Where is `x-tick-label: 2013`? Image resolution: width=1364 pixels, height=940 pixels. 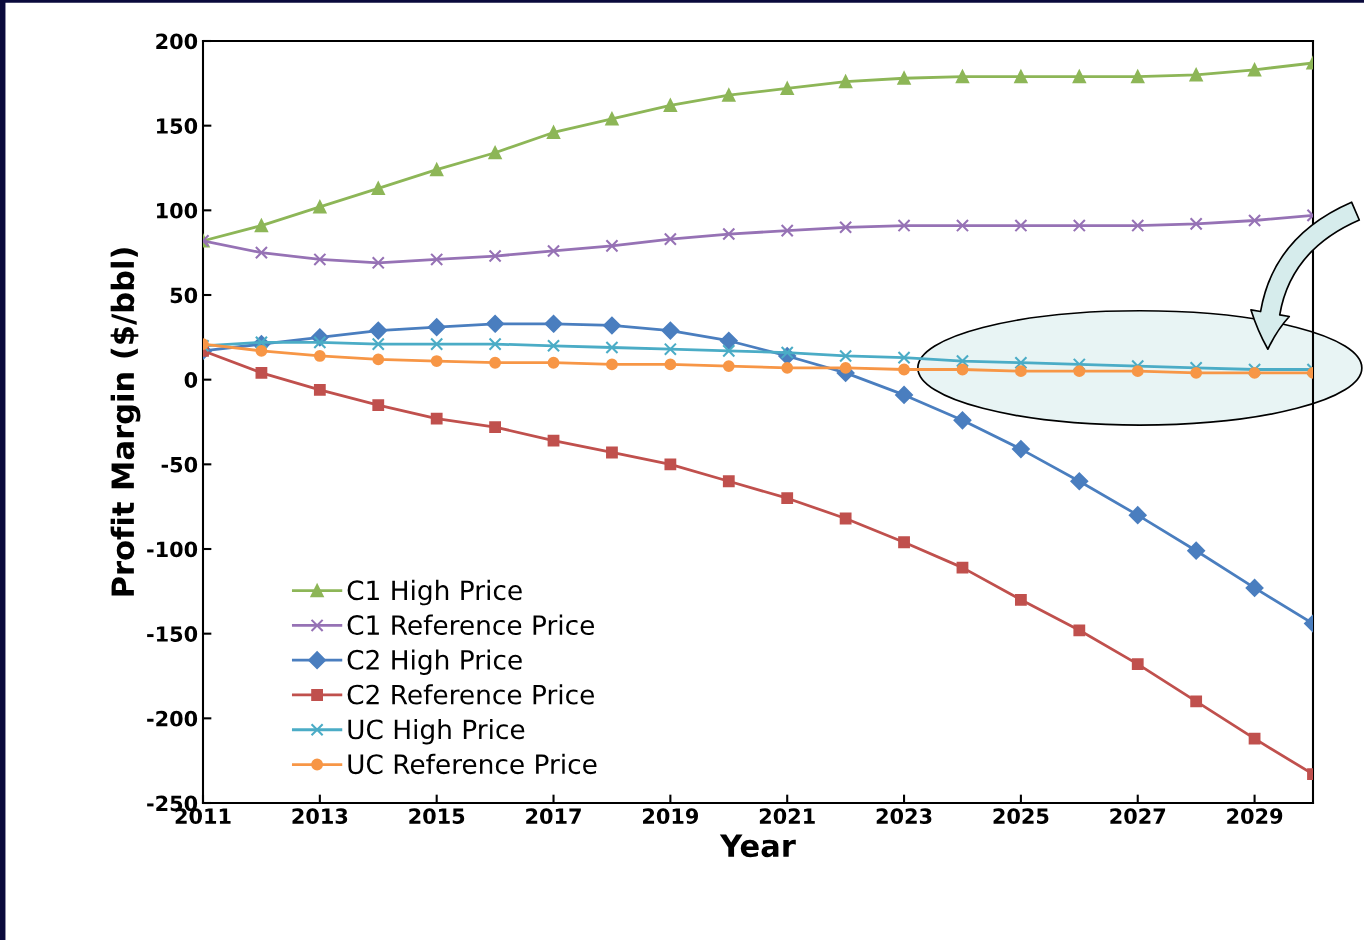
x-tick-label: 2013 is located at coordinates (320, 816).